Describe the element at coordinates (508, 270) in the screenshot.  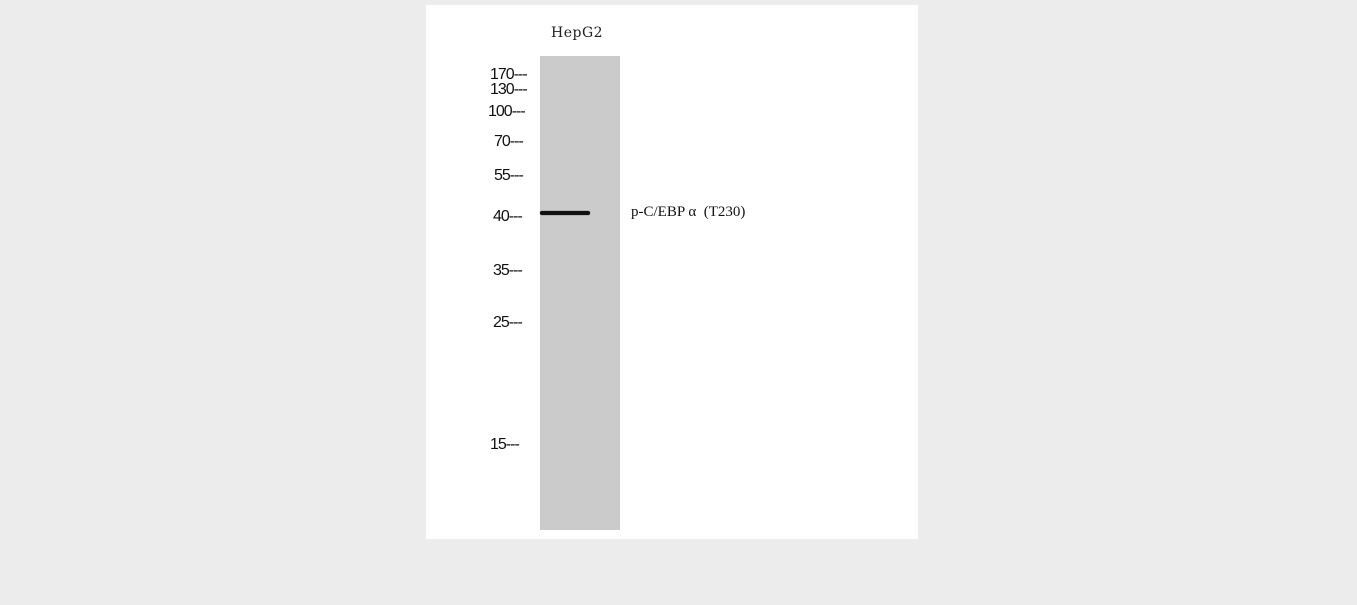
I see `marker-35: 35---` at that location.